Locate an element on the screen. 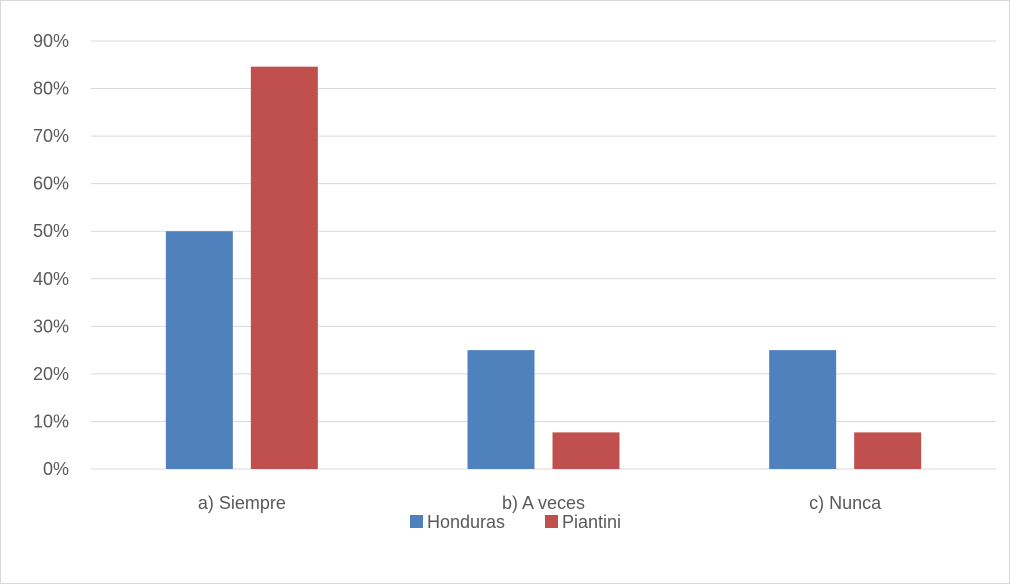 Image resolution: width=1010 pixels, height=585 pixels. y-tick-label: 10% is located at coordinates (51, 421).